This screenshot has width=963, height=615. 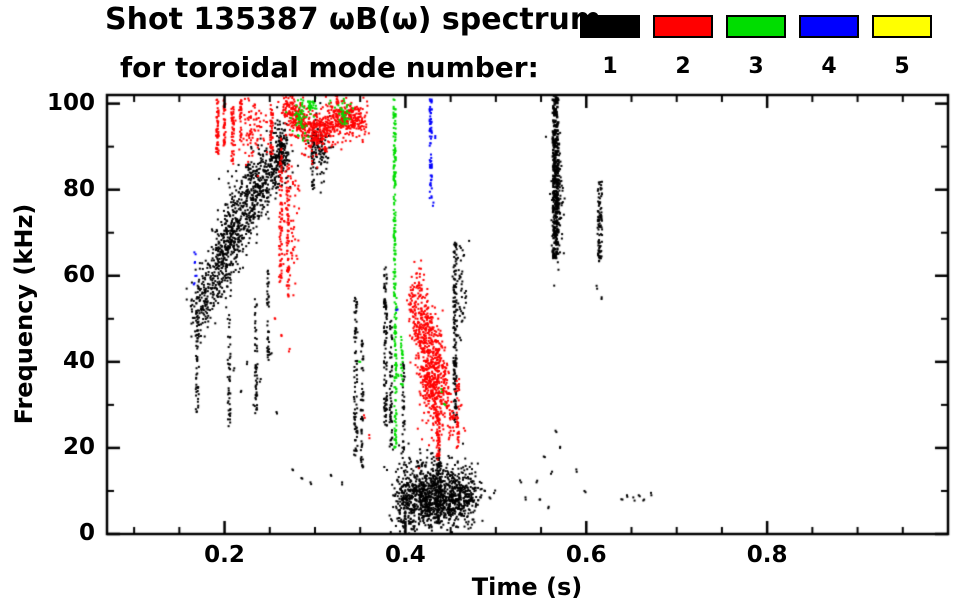 I want to click on legend-mode-numbers: 1 2 3 4 5, so click(x=756, y=66).